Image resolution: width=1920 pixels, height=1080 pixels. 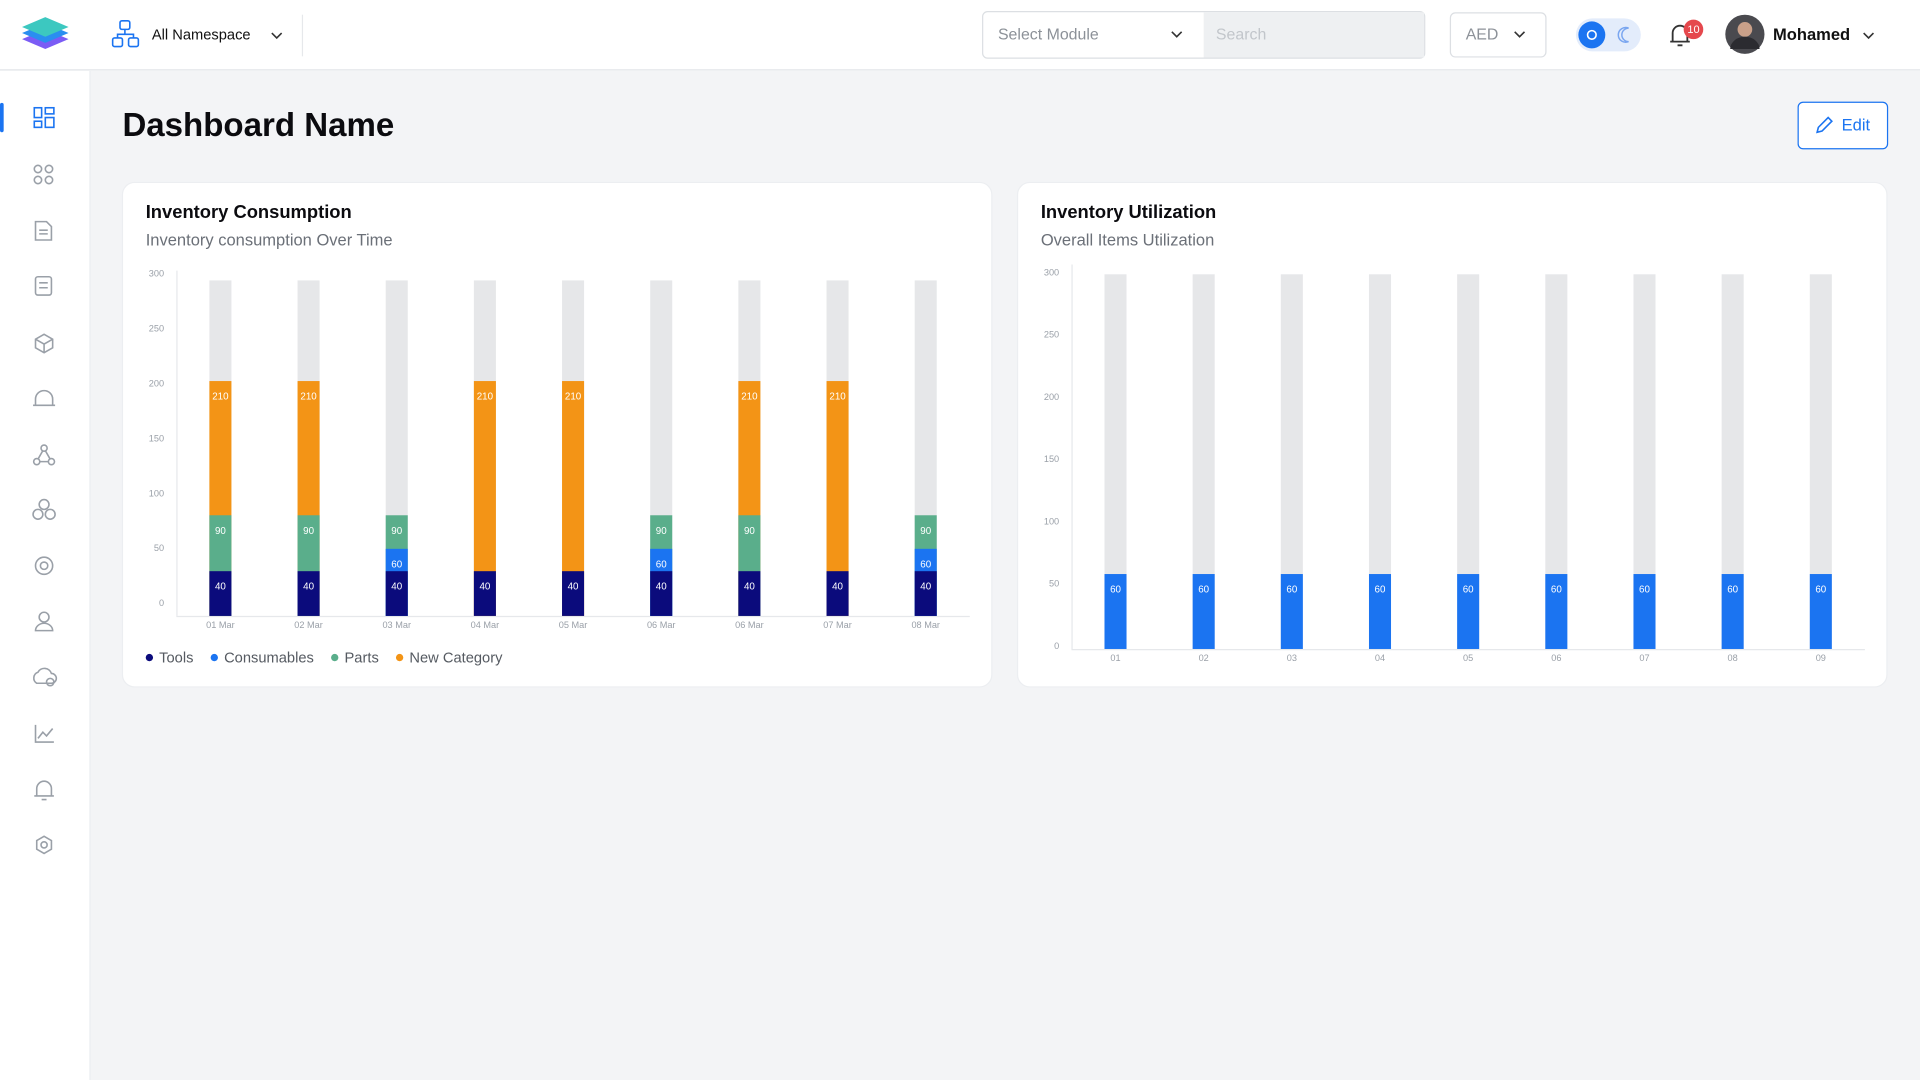 I want to click on sidebar, so click(x=45, y=575).